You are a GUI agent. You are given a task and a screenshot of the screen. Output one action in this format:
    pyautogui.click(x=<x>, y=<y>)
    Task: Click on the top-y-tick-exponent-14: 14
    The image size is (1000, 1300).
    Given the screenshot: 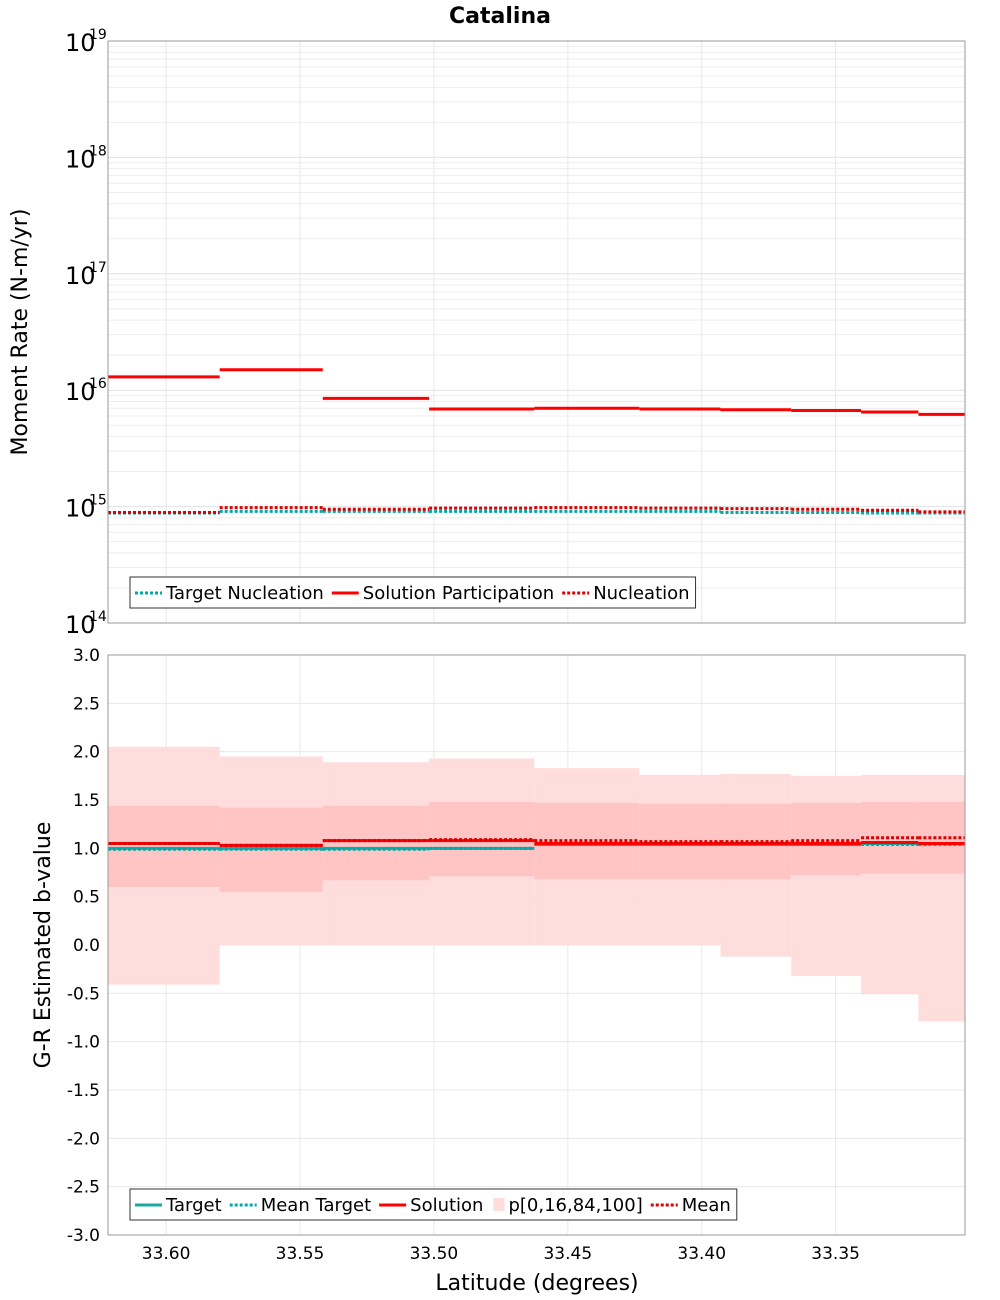 What is the action you would take?
    pyautogui.click(x=98, y=617)
    